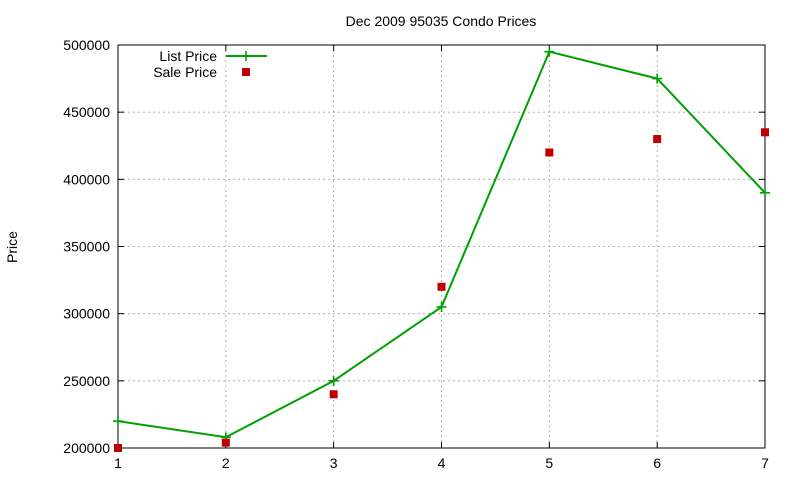 The height and width of the screenshot is (480, 800). What do you see at coordinates (765, 463) in the screenshot?
I see `x-tick-label: 7` at bounding box center [765, 463].